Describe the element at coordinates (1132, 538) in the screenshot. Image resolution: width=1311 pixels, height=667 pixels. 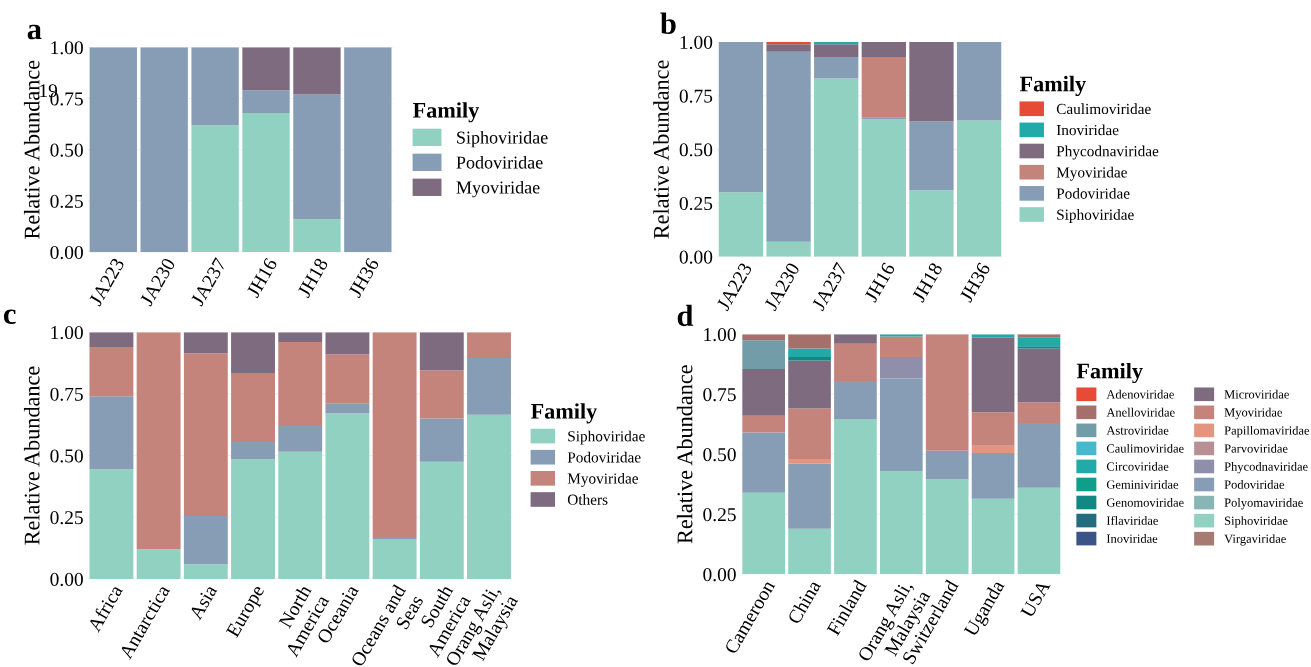
I see `legend-label: Inoviridae` at that location.